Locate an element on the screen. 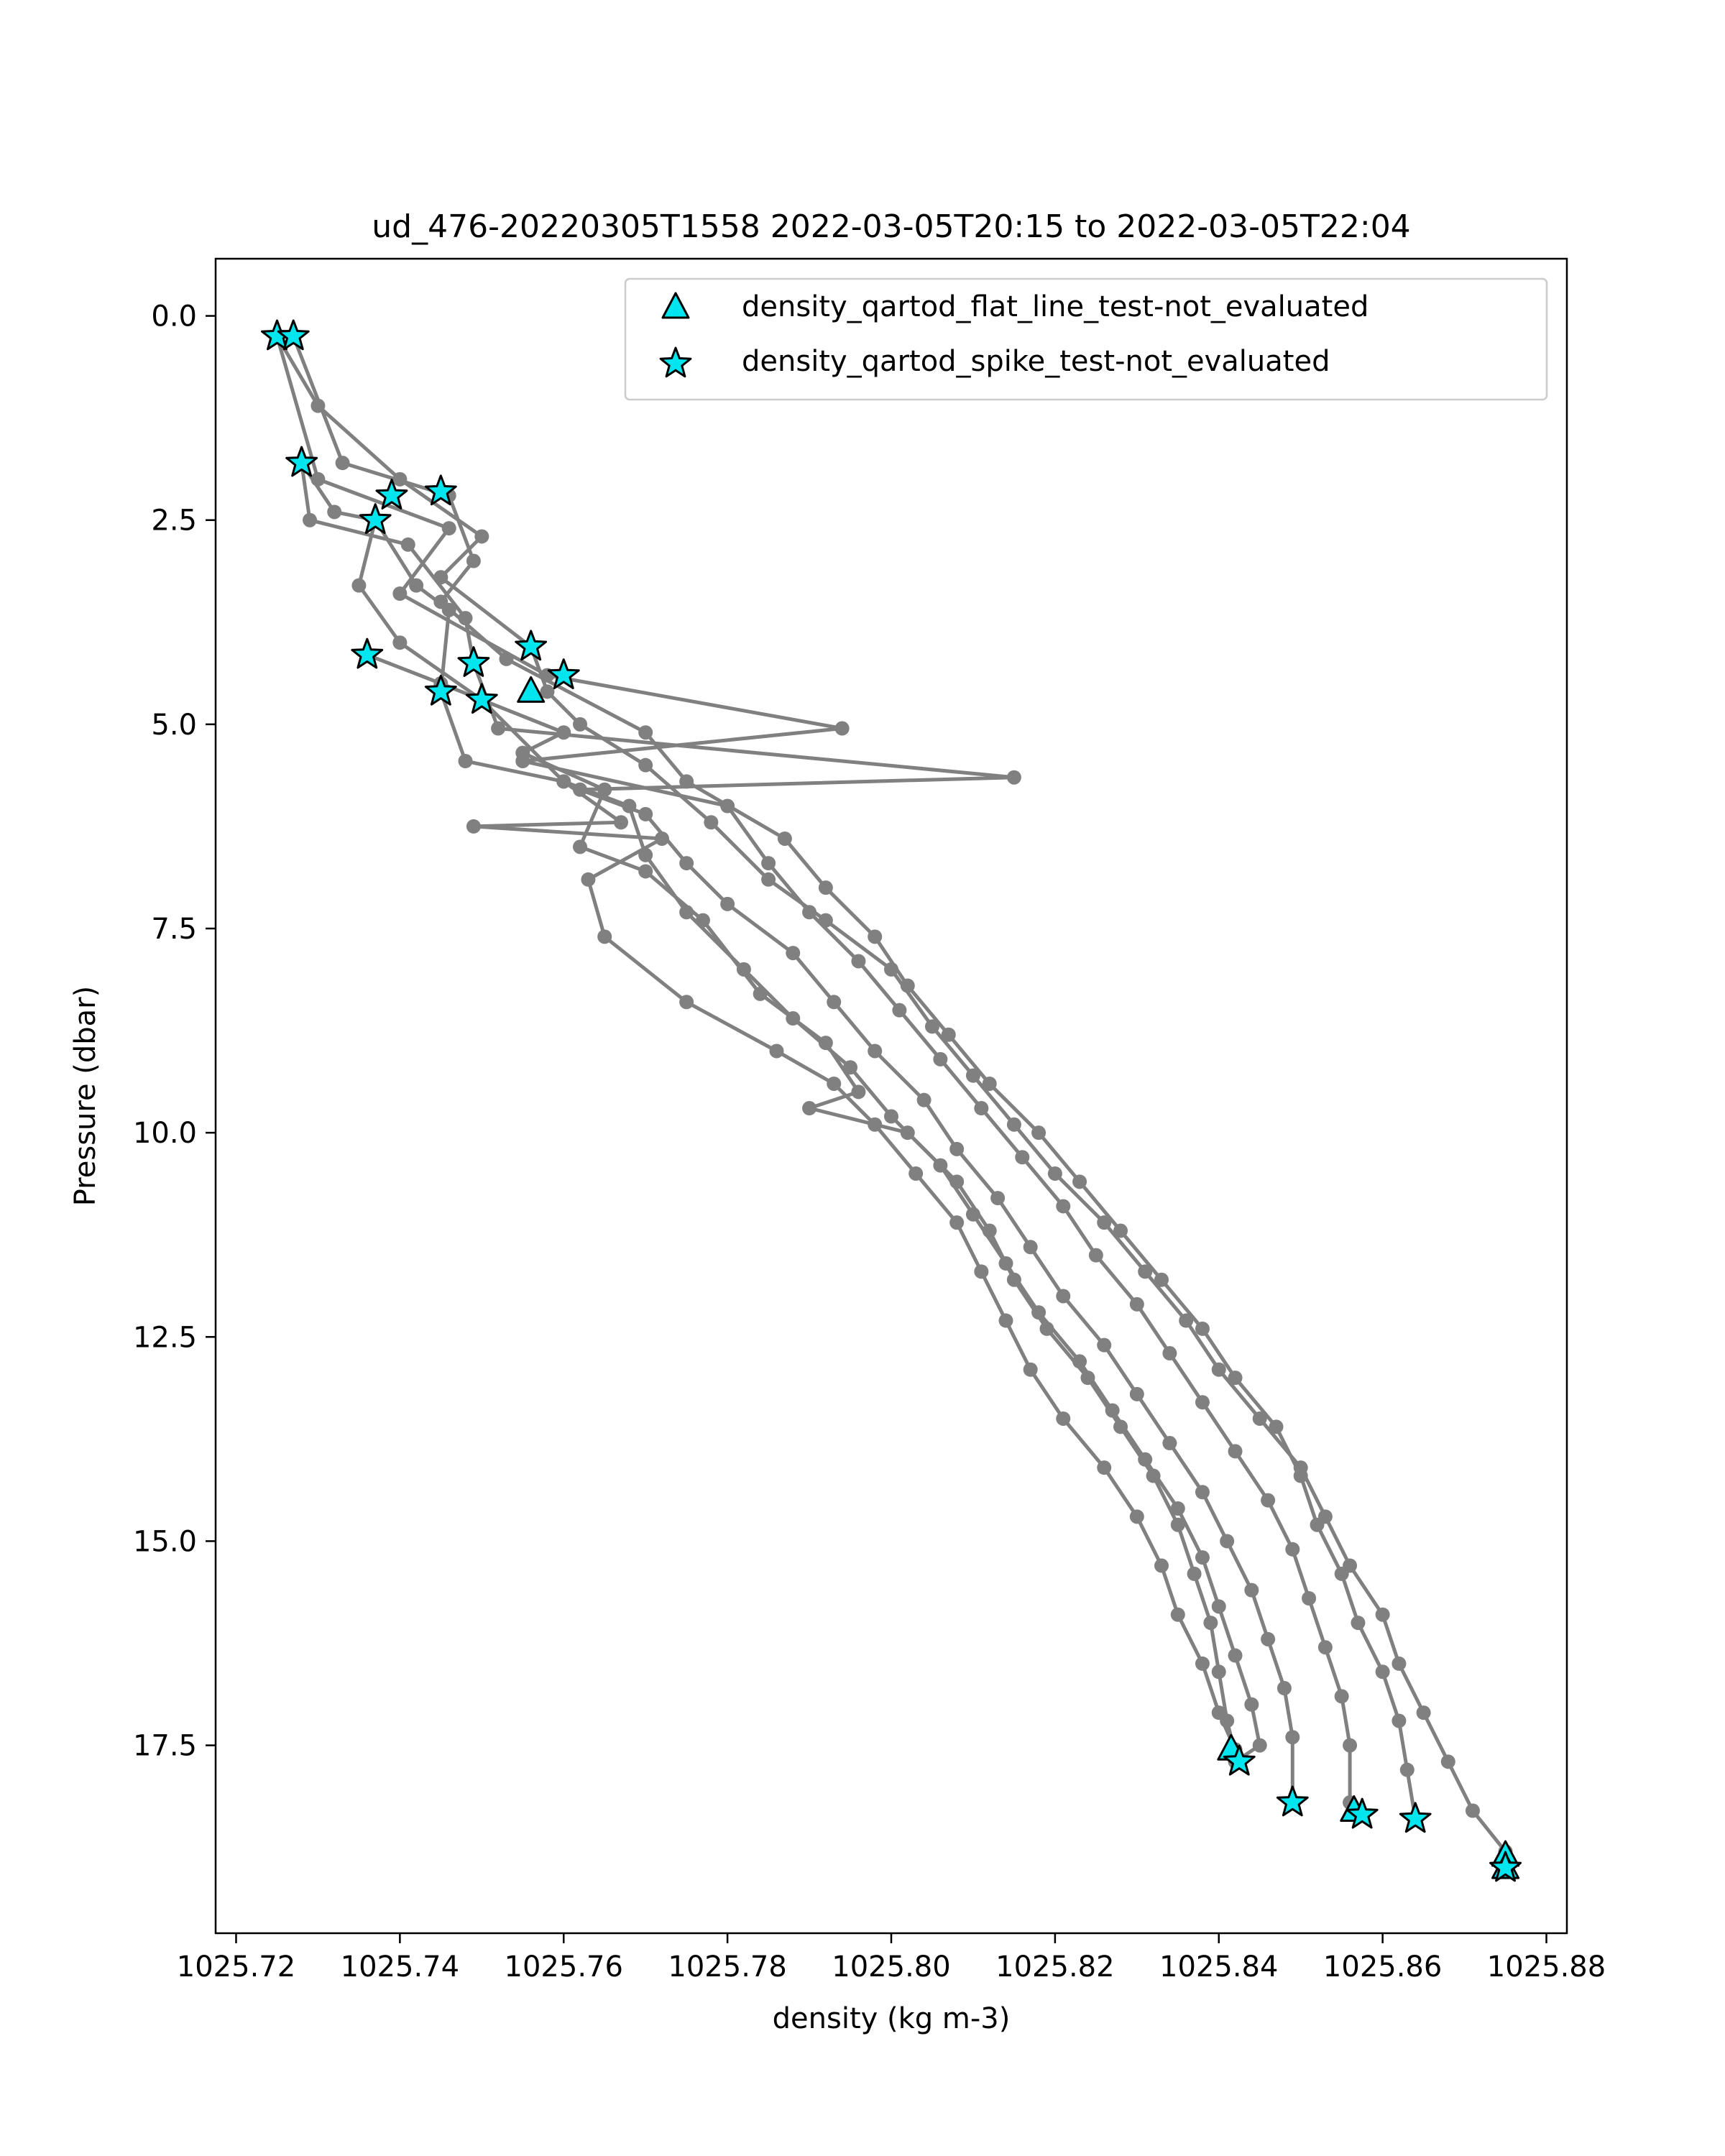 This screenshot has height=2156, width=1725. x-tick-label: 1025.80 is located at coordinates (891, 1967).